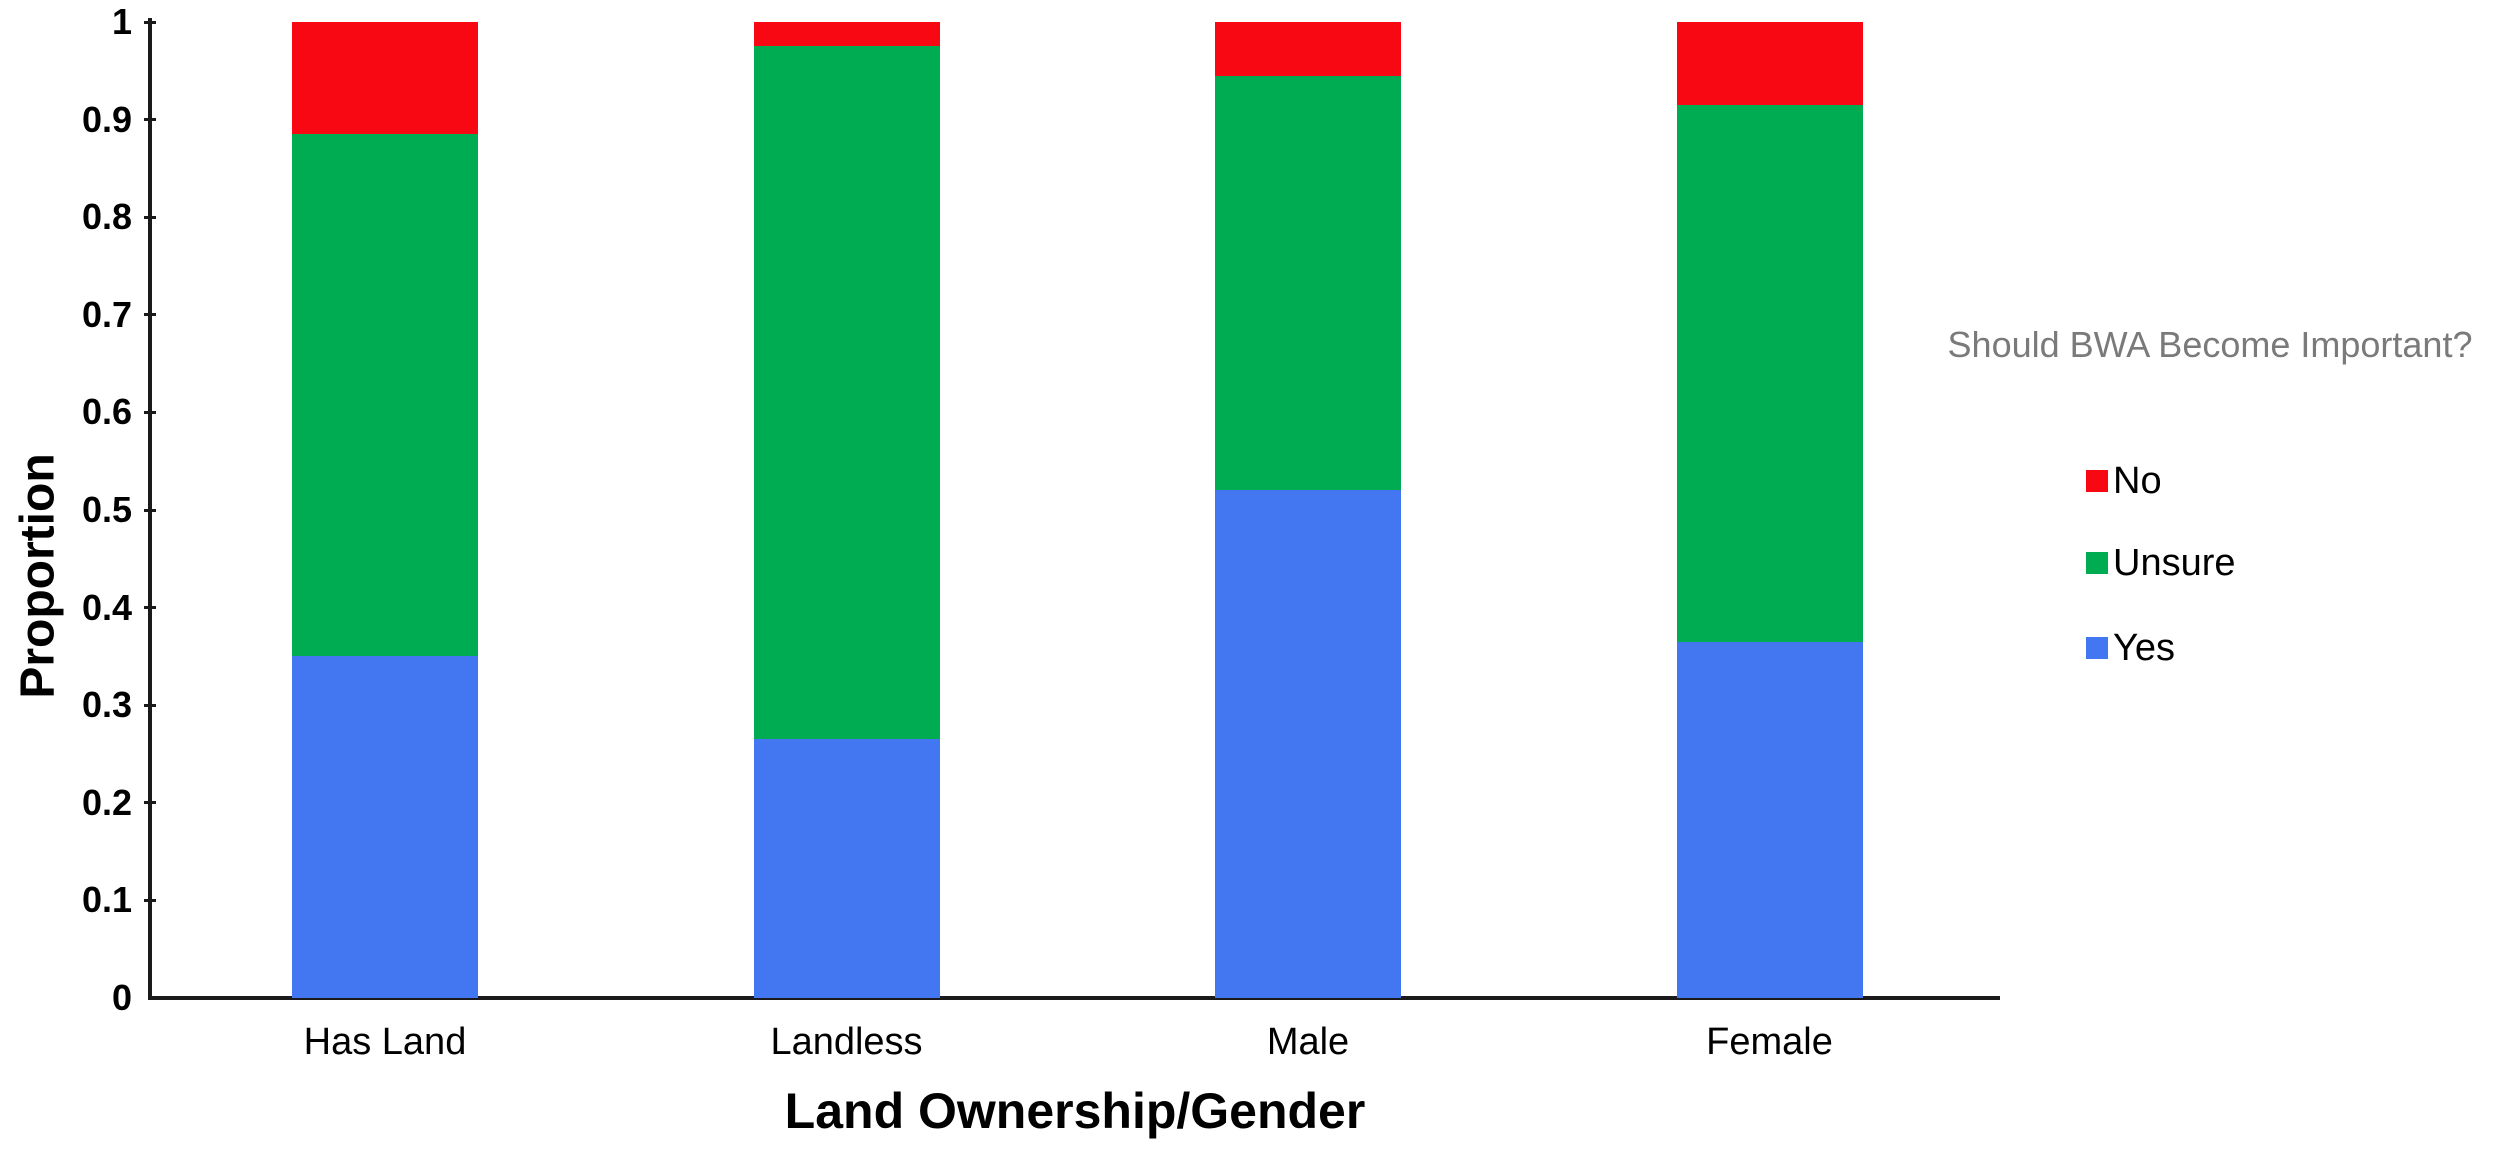 The width and height of the screenshot is (2500, 1150). What do you see at coordinates (2097, 648) in the screenshot?
I see `legend-swatch-yes` at bounding box center [2097, 648].